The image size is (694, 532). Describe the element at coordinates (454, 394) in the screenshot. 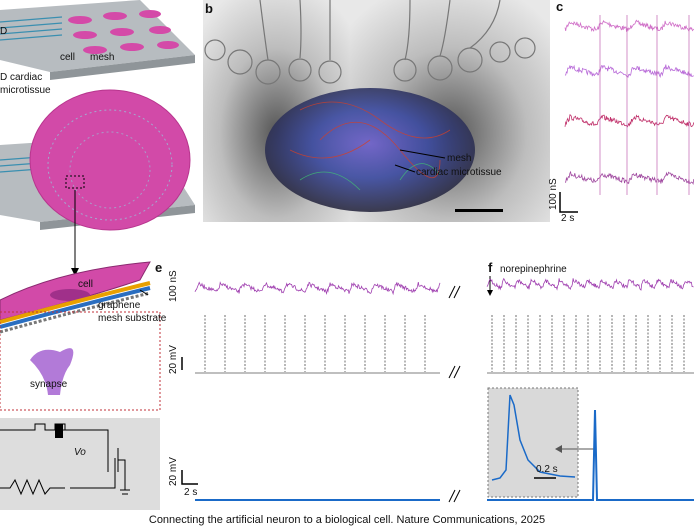

I see `axis-breaks` at that location.